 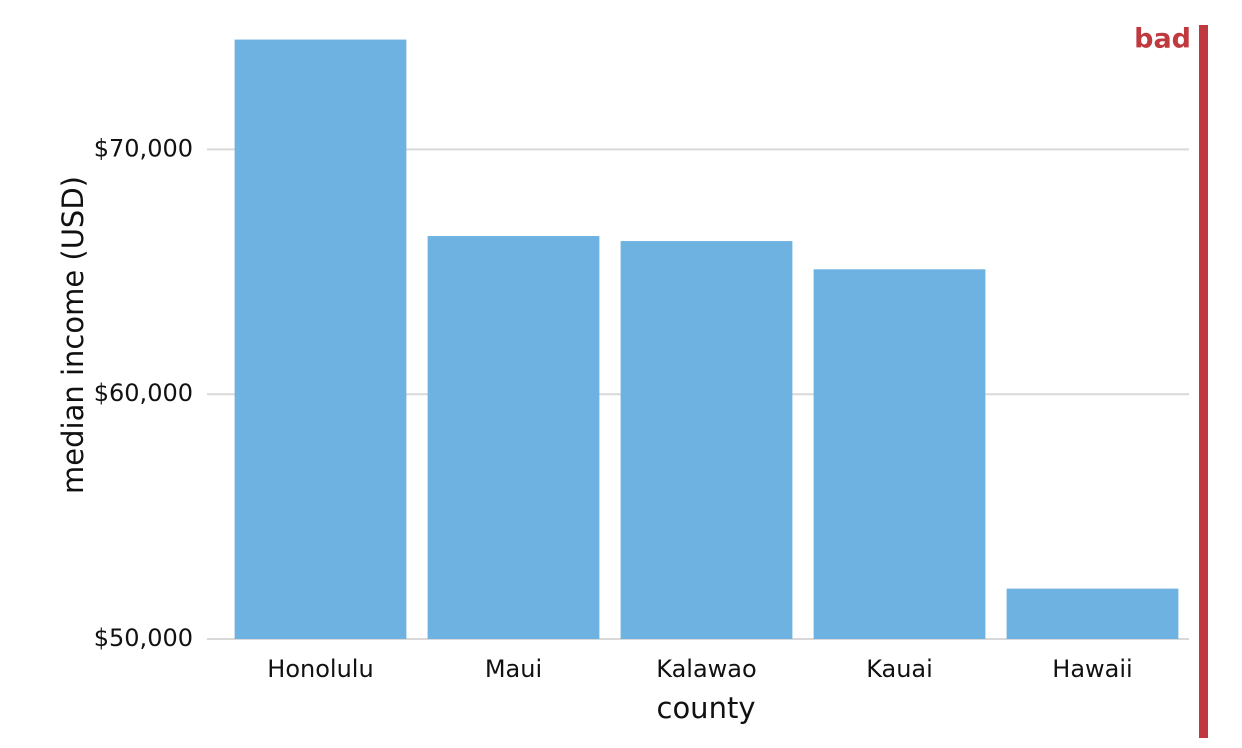 I want to click on y-tick-label: $70,000, so click(x=143, y=148).